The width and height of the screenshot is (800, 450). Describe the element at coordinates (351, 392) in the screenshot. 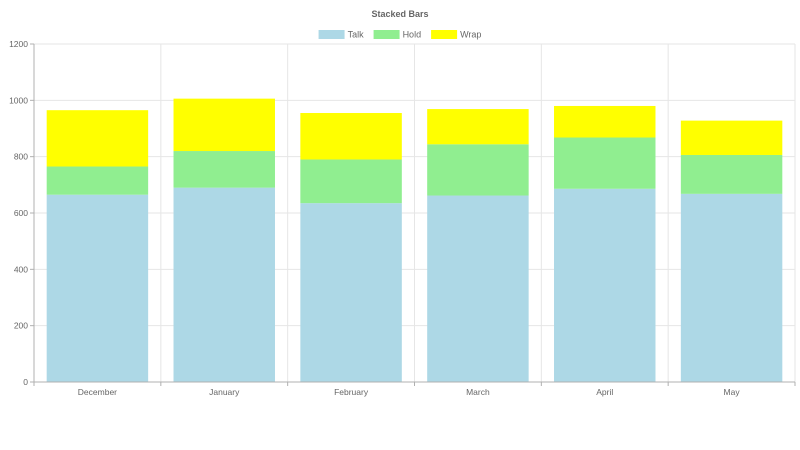

I see `x-tick-label-february: February` at that location.